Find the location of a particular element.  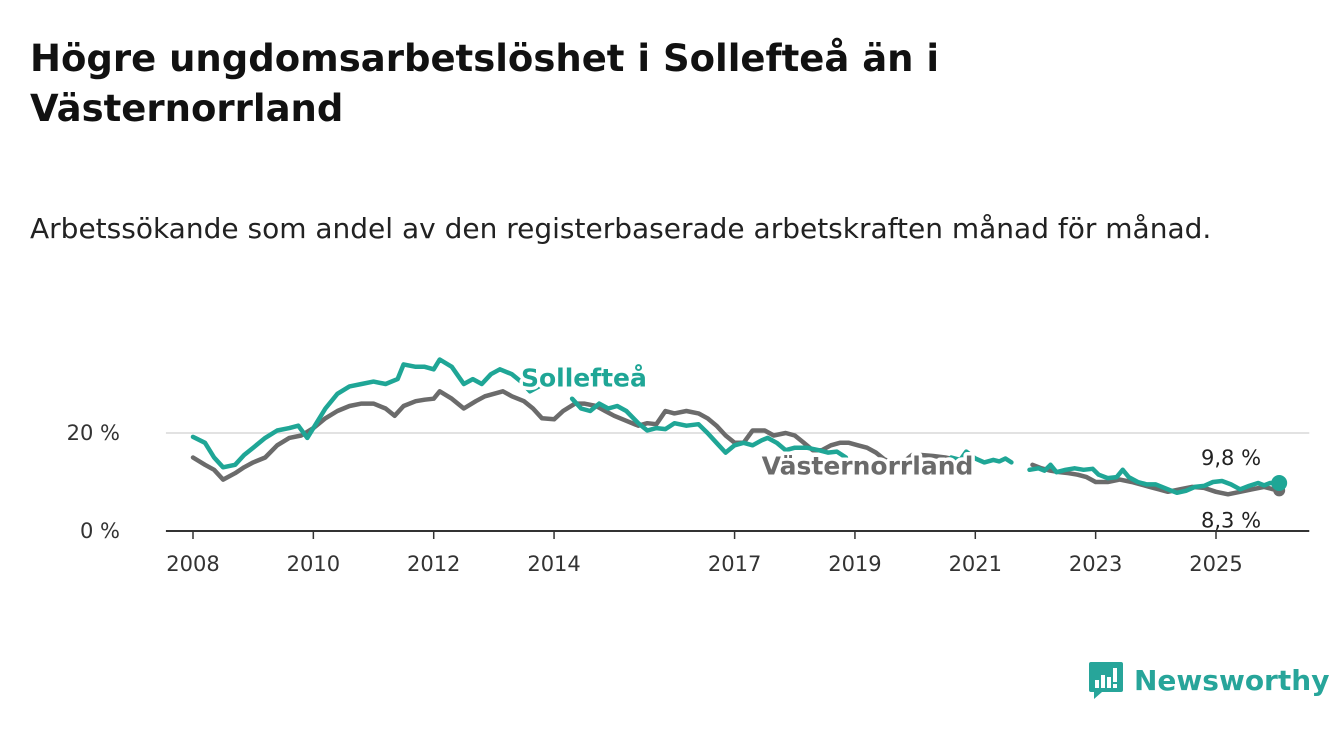

newsworthy-brand: Newsworthy is located at coordinates (1208, 680).